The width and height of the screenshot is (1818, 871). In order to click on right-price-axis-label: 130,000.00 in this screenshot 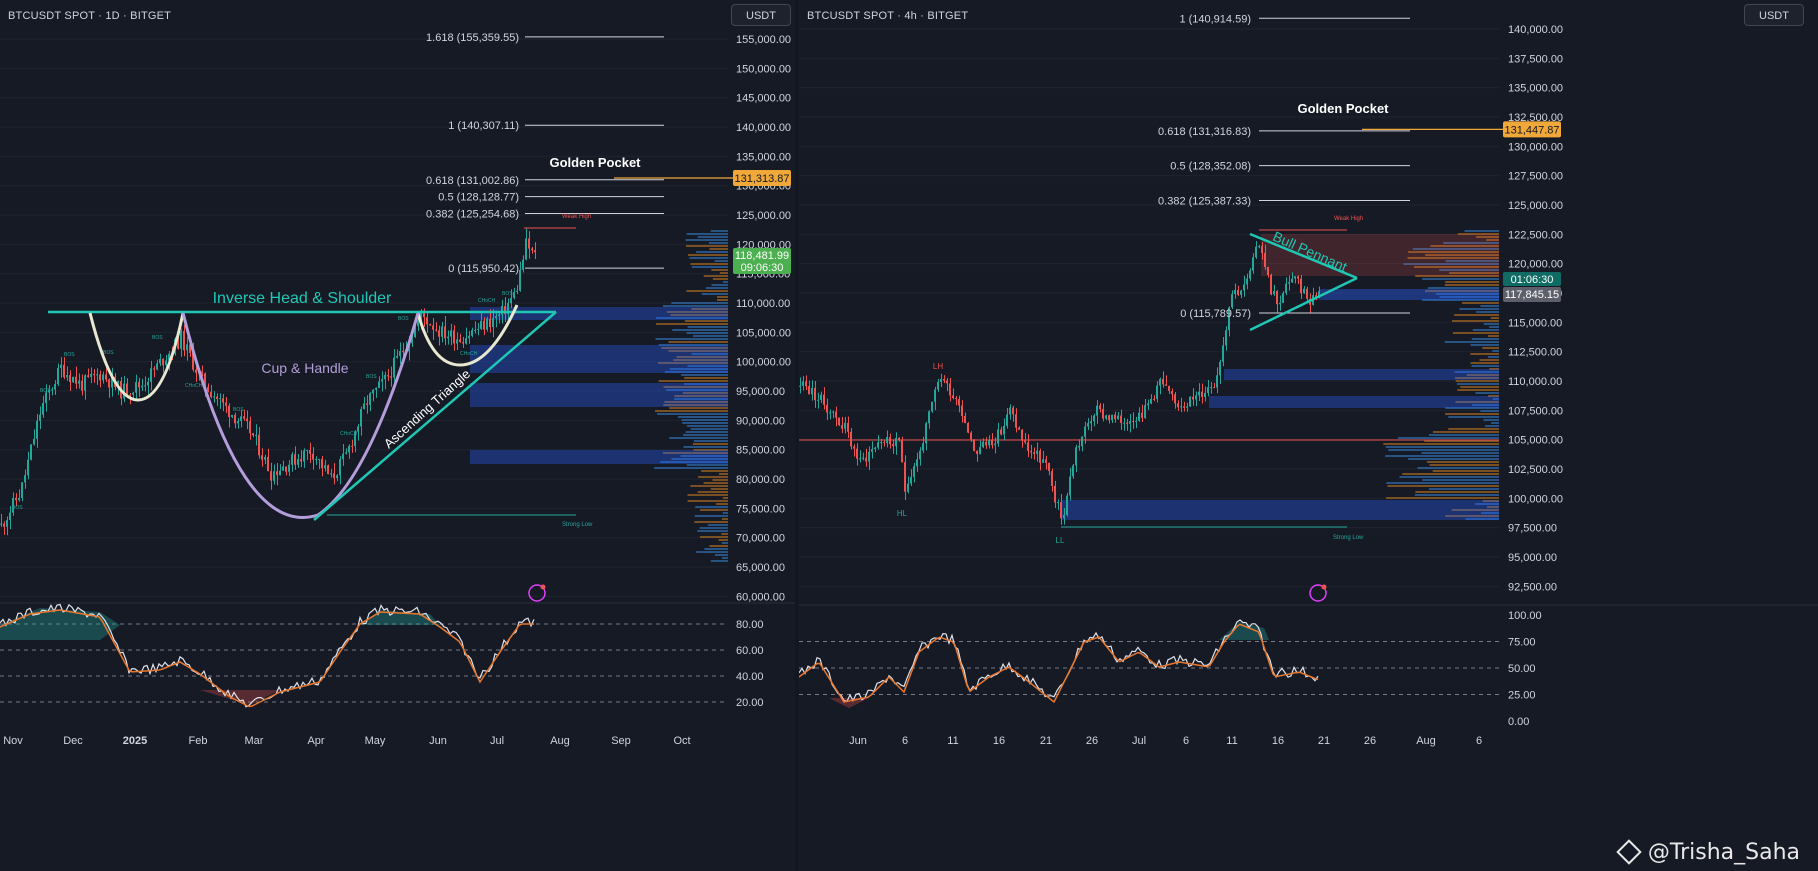, I will do `click(1535, 147)`.